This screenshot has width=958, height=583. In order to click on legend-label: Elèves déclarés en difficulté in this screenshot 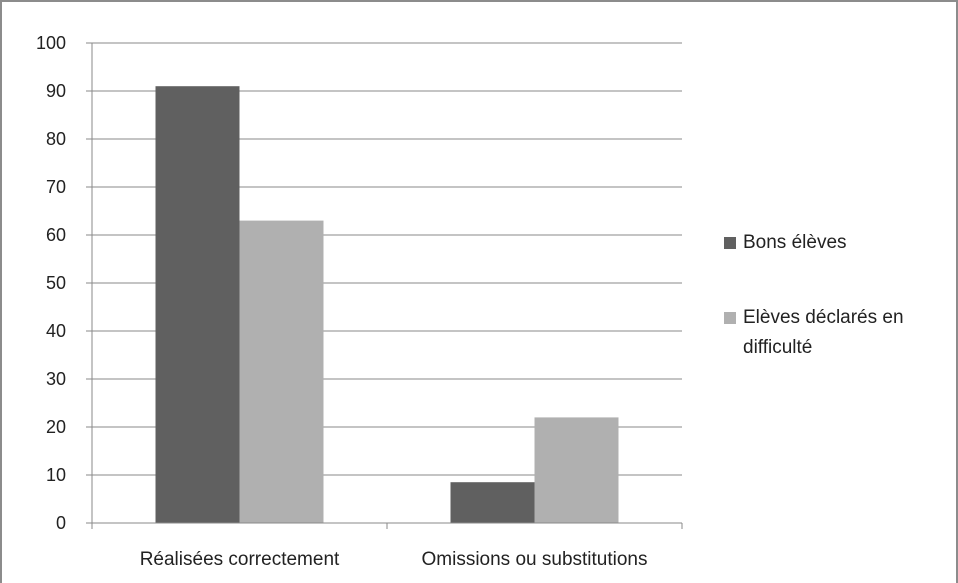, I will do `click(823, 332)`.